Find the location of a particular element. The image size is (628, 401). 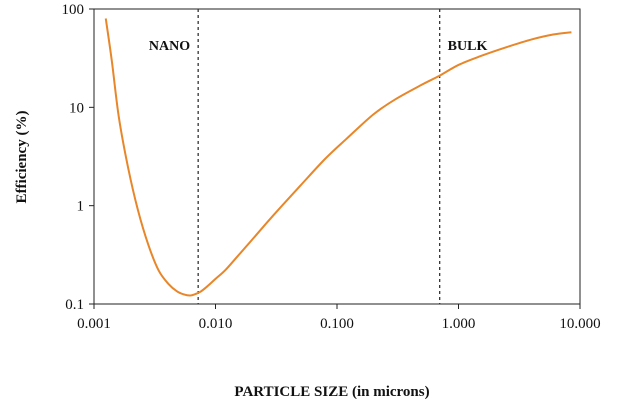

region-label-bulk: BULK is located at coordinates (468, 46).